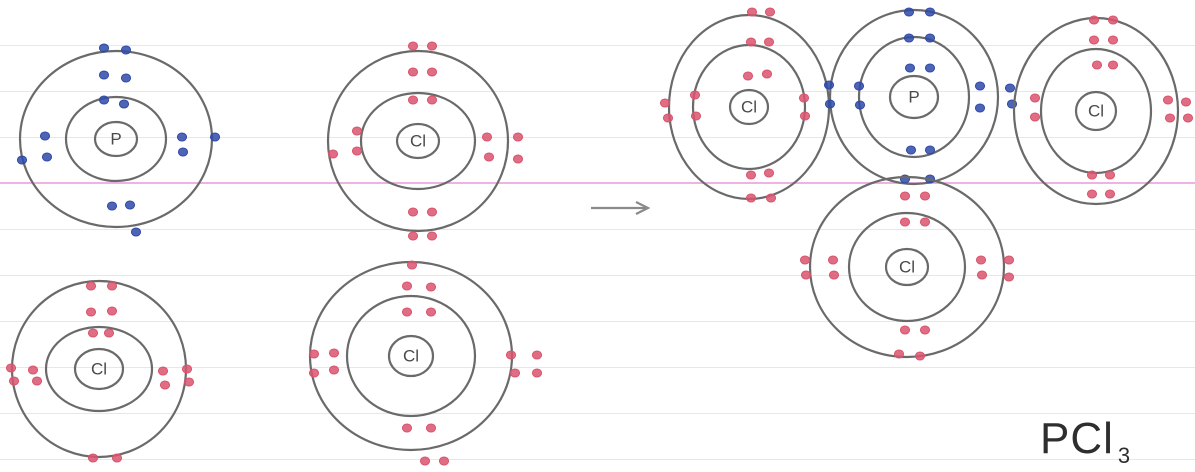 The height and width of the screenshot is (472, 1195). I want to click on molecule-atom-4-symbol: Cl, so click(907, 267).